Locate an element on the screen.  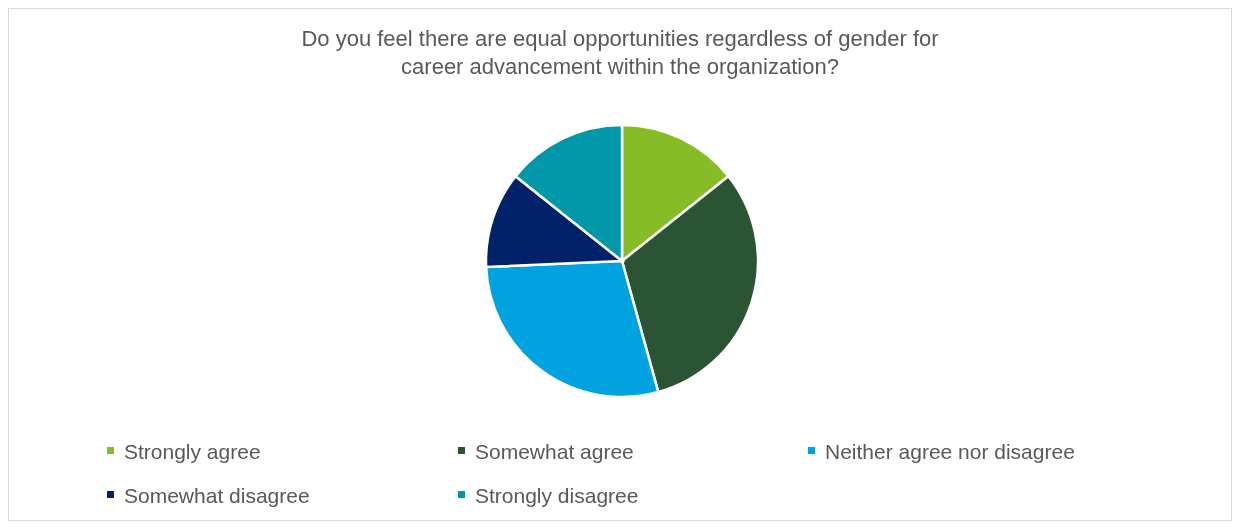
legend-label: Strongly agree is located at coordinates (192, 451).